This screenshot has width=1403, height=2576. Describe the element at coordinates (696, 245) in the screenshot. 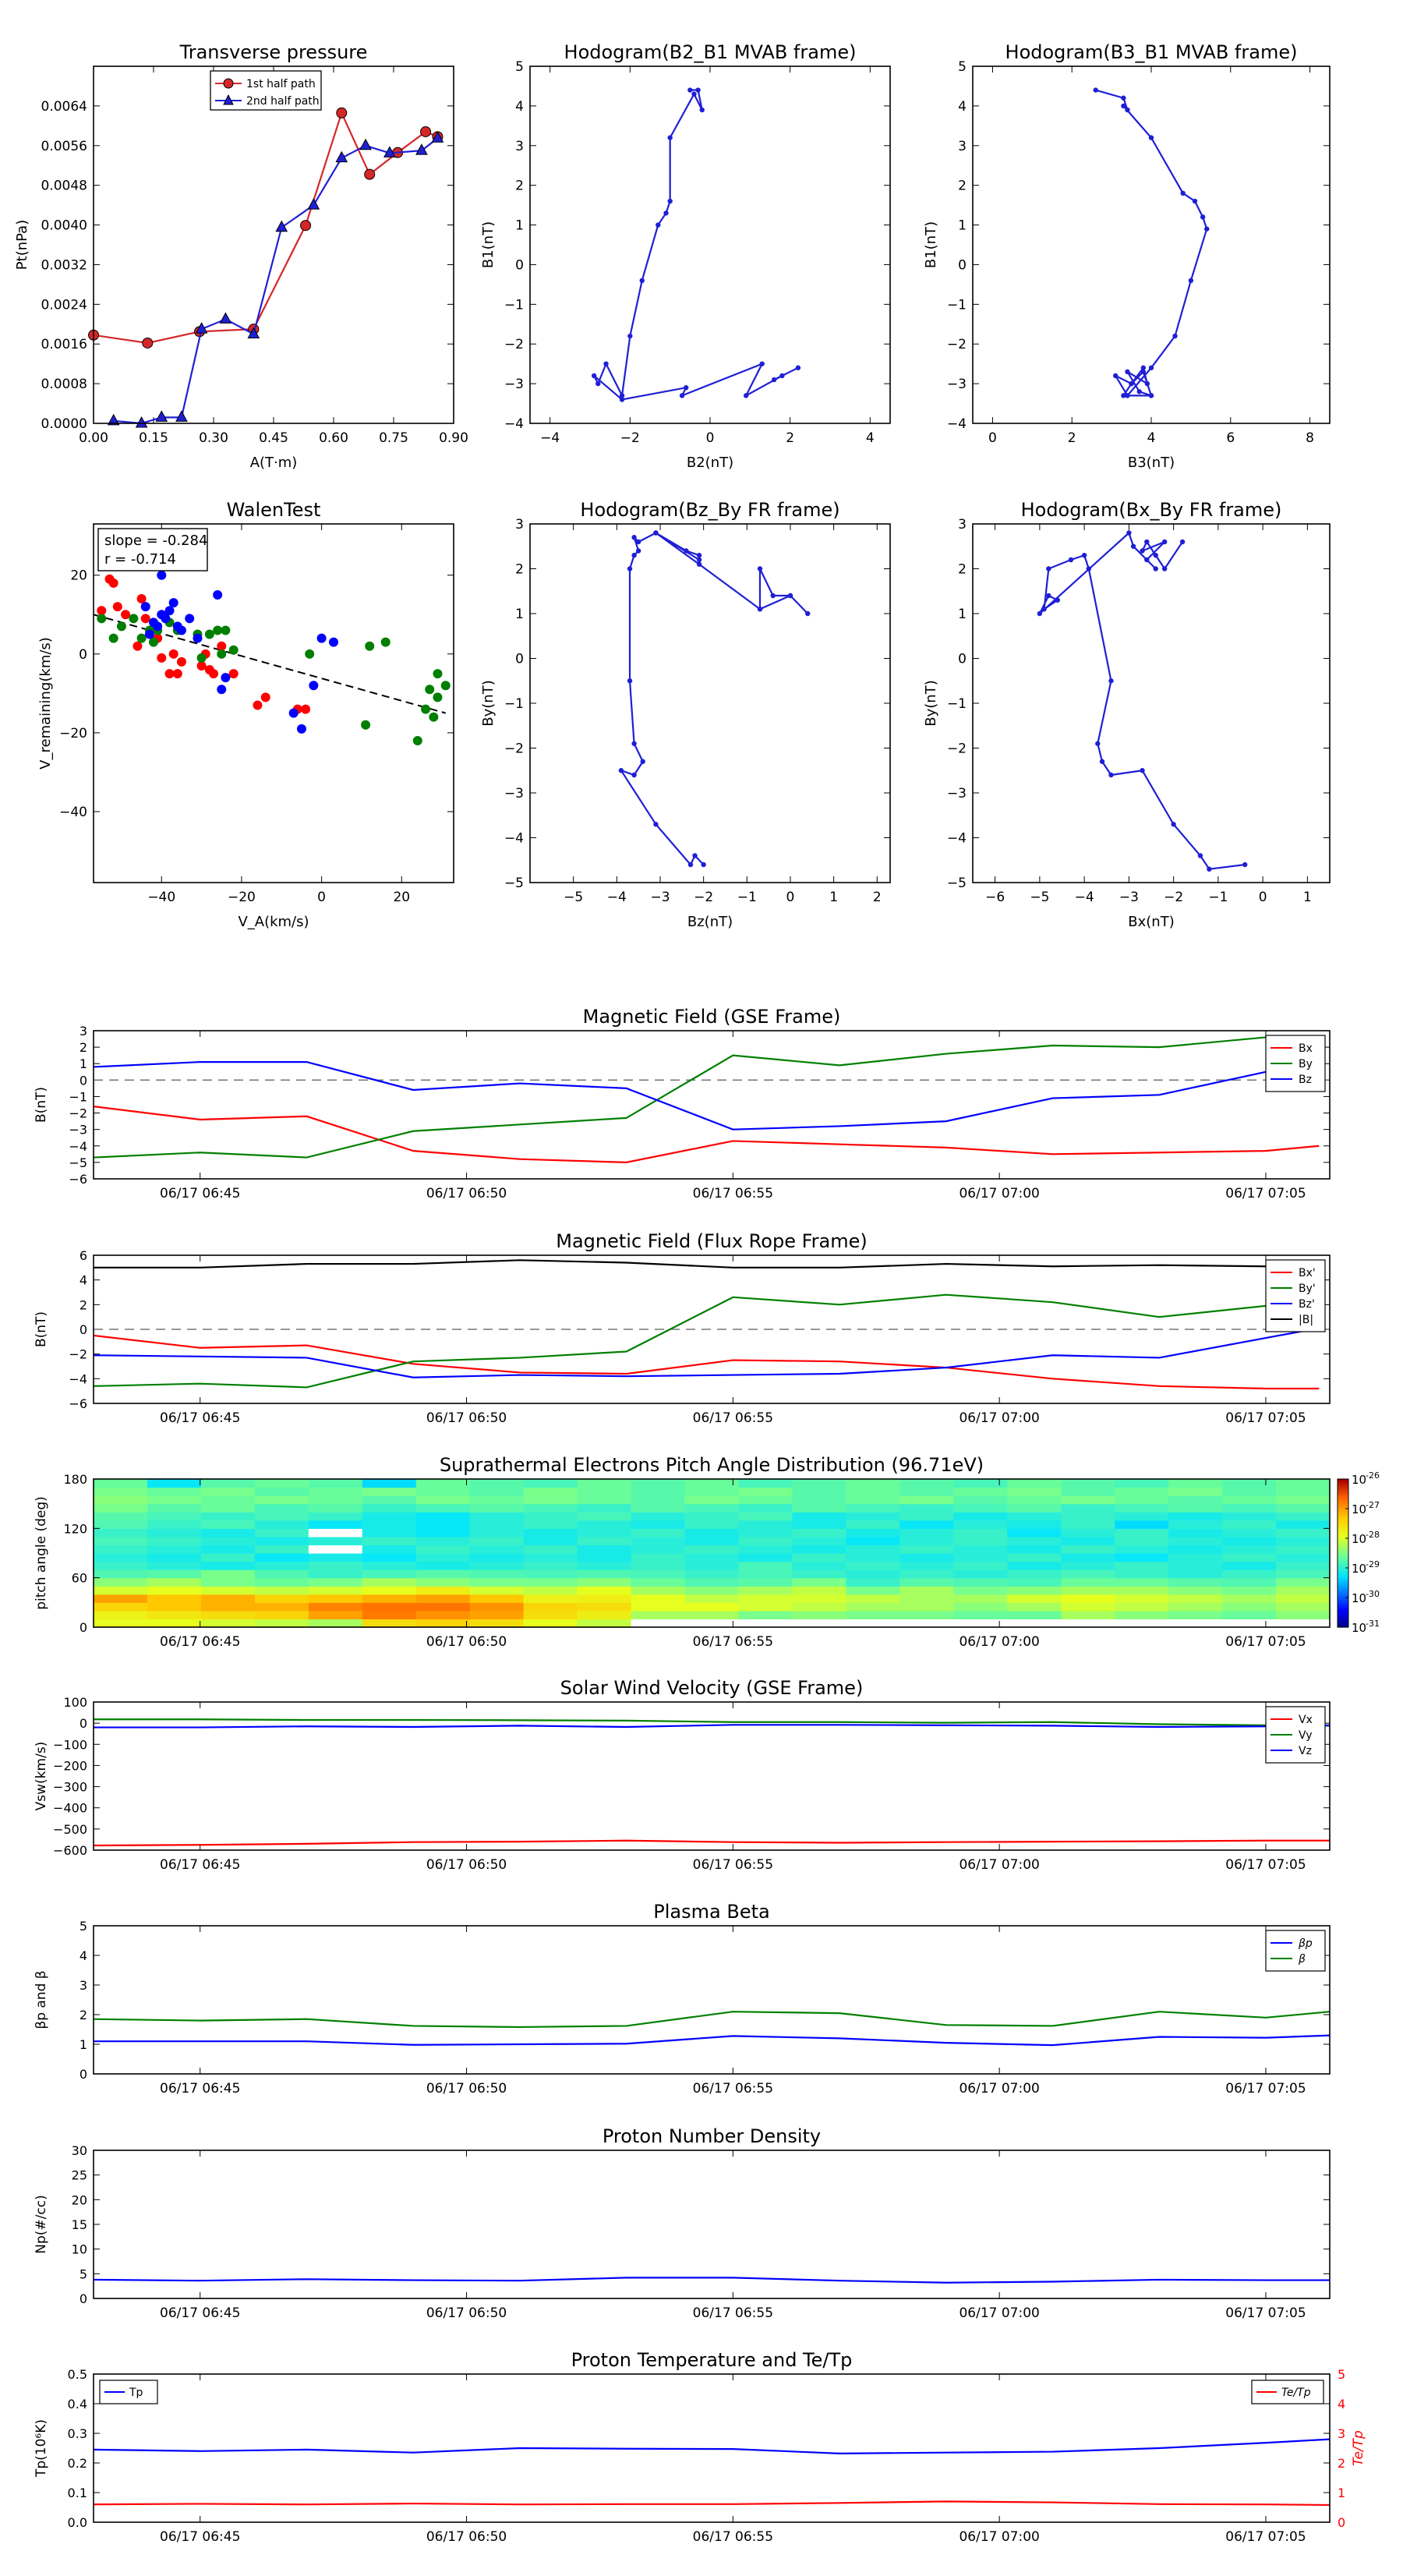

I see `series-line-hodogram` at that location.